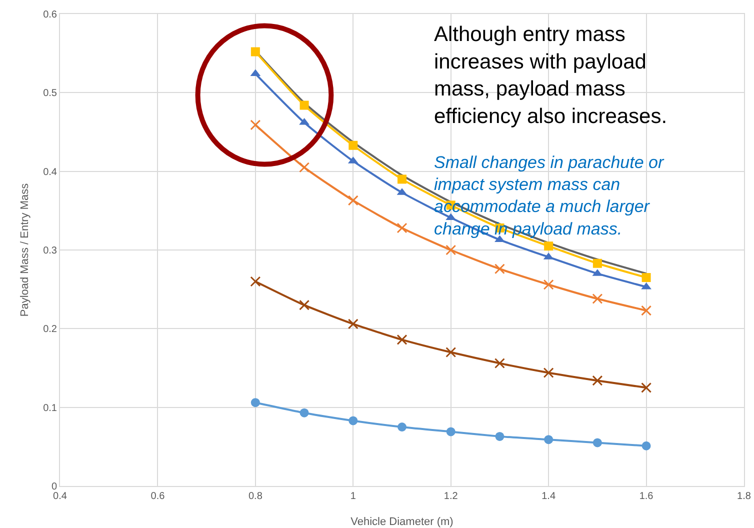 This screenshot has height=528, width=754. I want to click on x-tick-label: 1.6, so click(646, 496).